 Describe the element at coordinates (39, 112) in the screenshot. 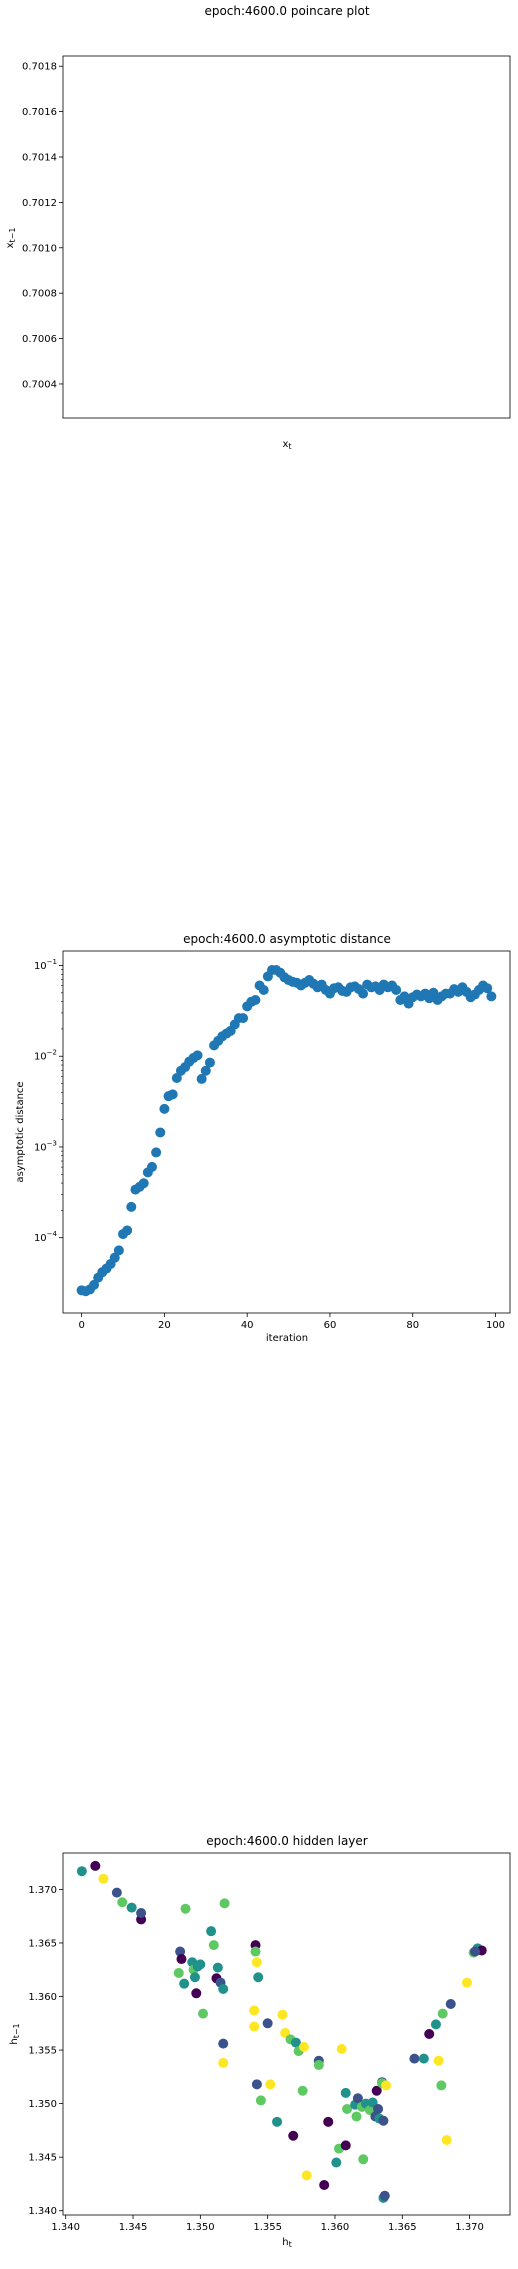

I see `poincare-ytick-label: 0.7016` at that location.